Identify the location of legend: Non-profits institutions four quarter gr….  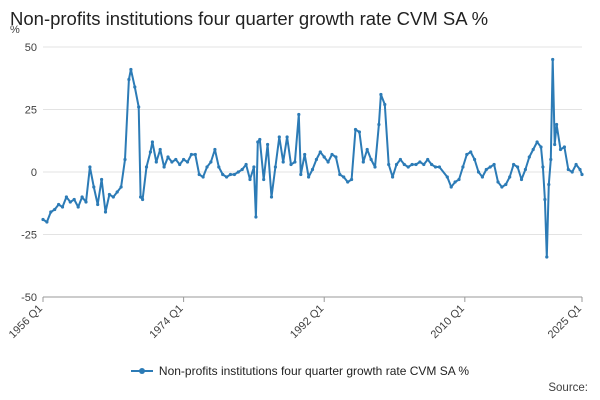
(300, 372).